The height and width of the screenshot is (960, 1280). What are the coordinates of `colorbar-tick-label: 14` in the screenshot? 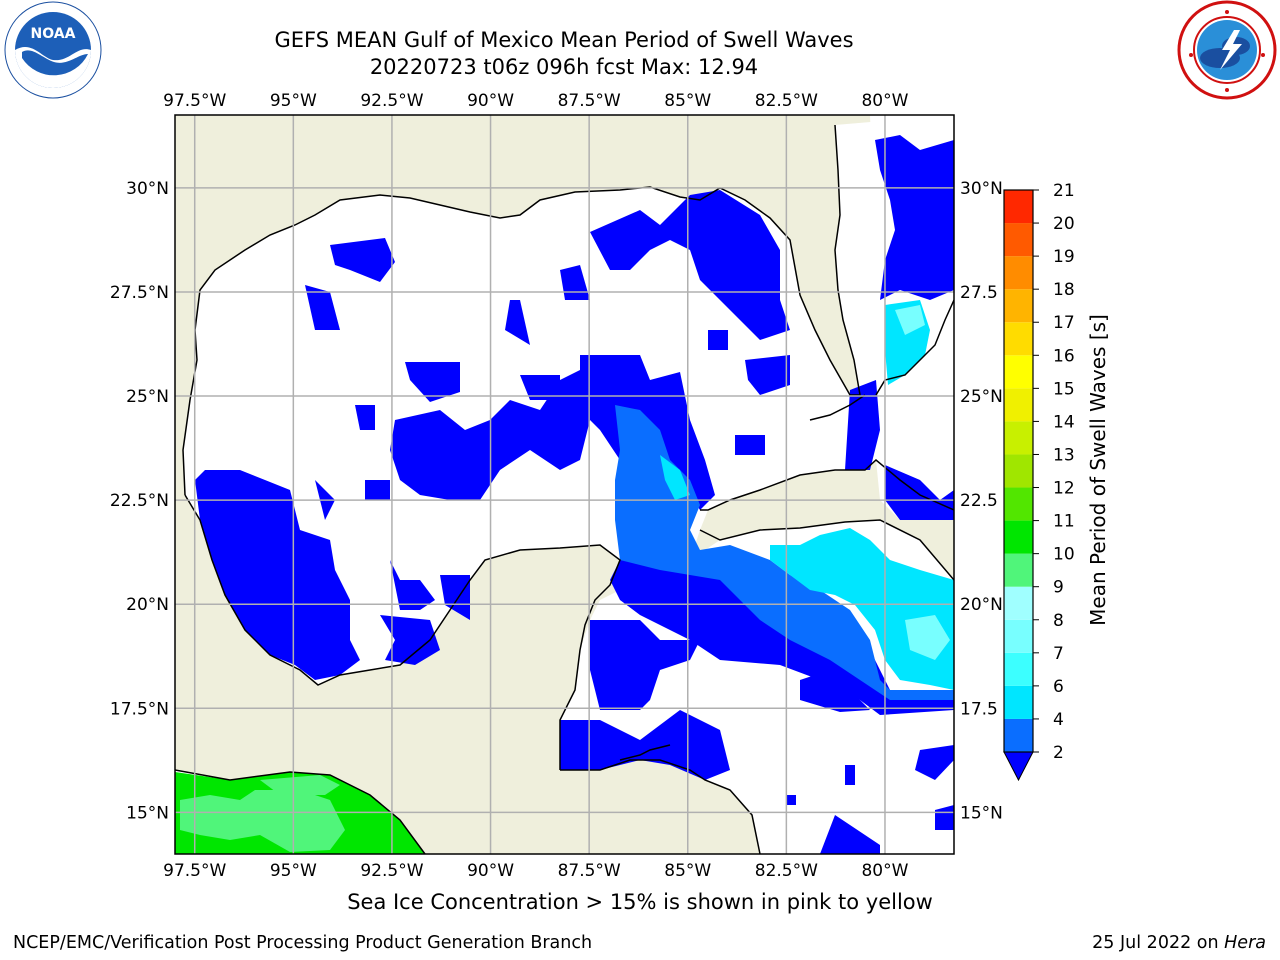 It's located at (1064, 422).